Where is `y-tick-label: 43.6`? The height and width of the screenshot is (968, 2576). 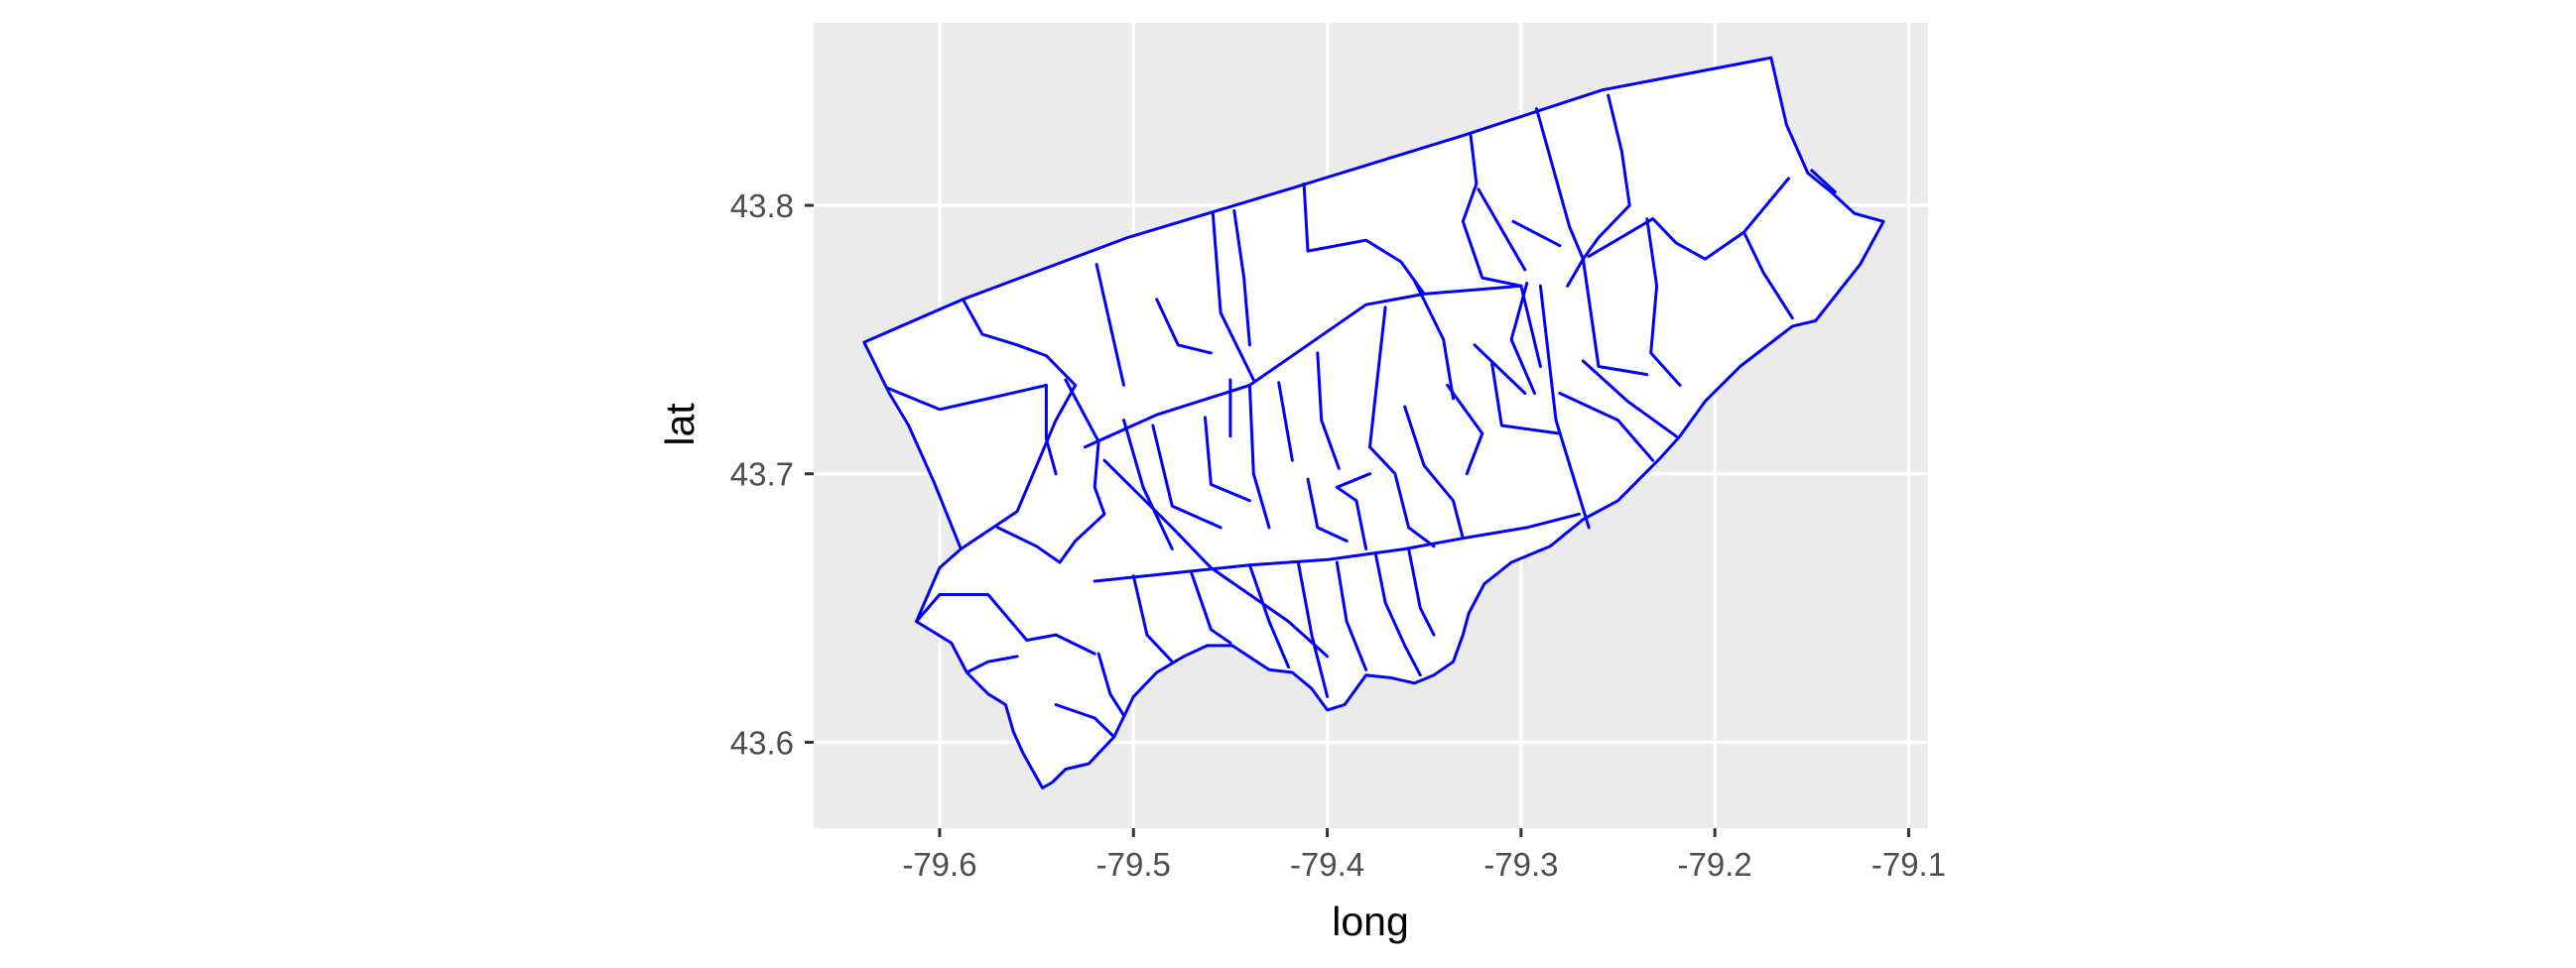
y-tick-label: 43.6 is located at coordinates (762, 742).